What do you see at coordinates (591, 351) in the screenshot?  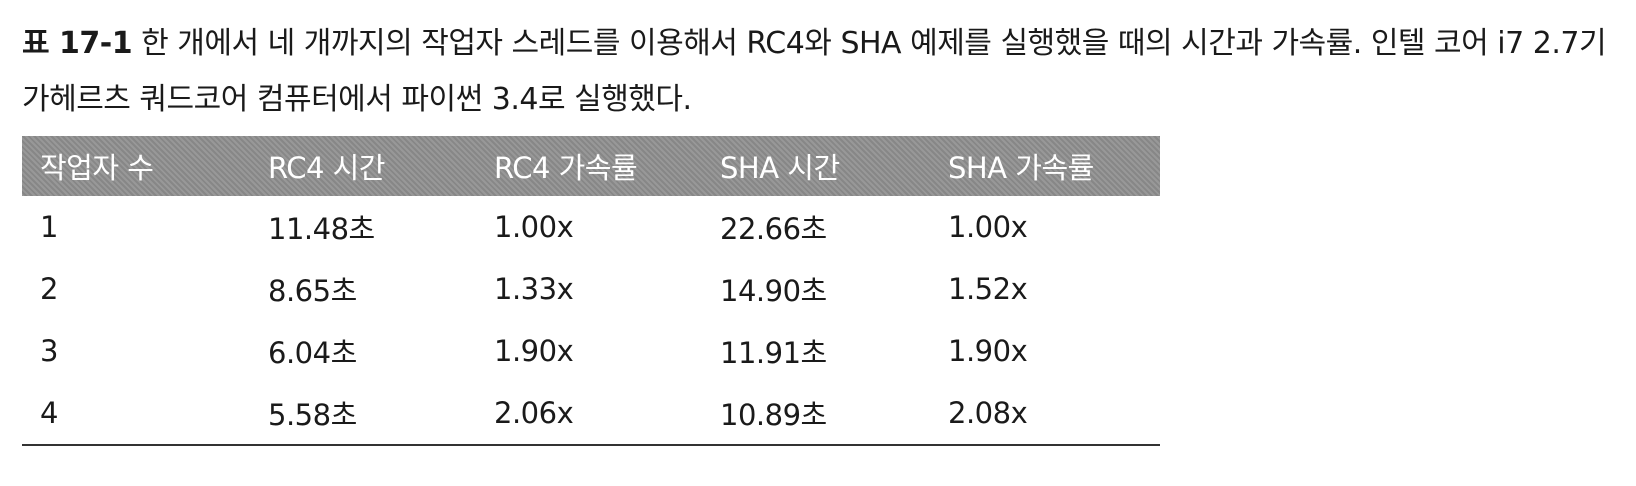 I see `table-row: 3 6.04초 1.90x 11.91초 1.90x` at bounding box center [591, 351].